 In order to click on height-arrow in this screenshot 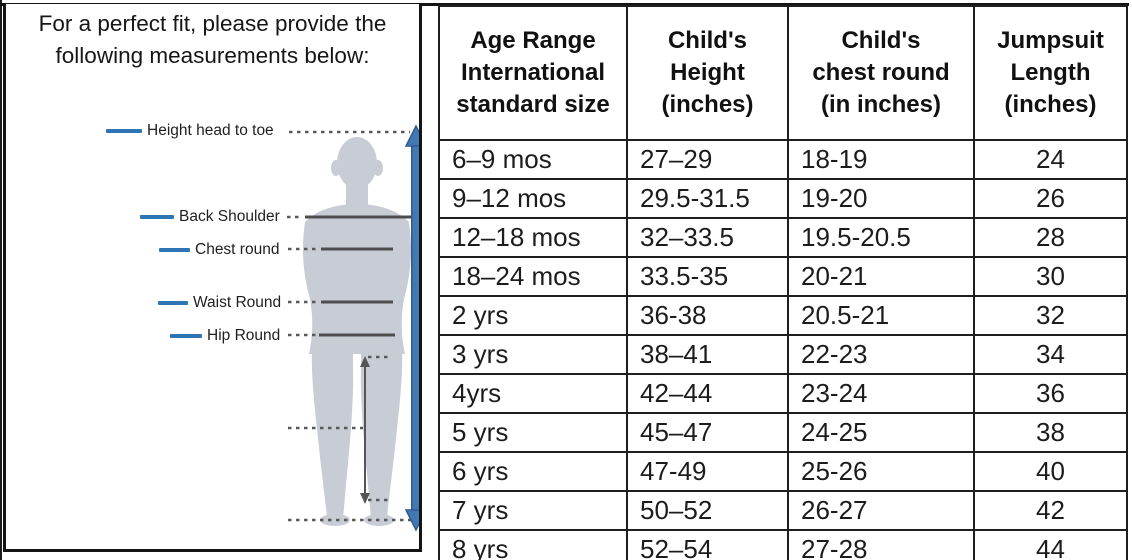, I will do `click(411, 328)`.